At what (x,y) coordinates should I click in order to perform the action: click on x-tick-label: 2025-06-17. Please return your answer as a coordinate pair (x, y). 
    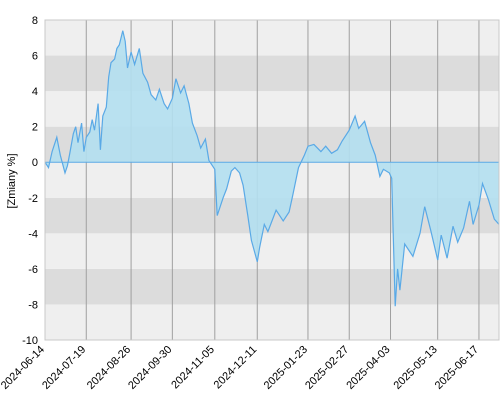
    Looking at the image, I should click on (457, 368).